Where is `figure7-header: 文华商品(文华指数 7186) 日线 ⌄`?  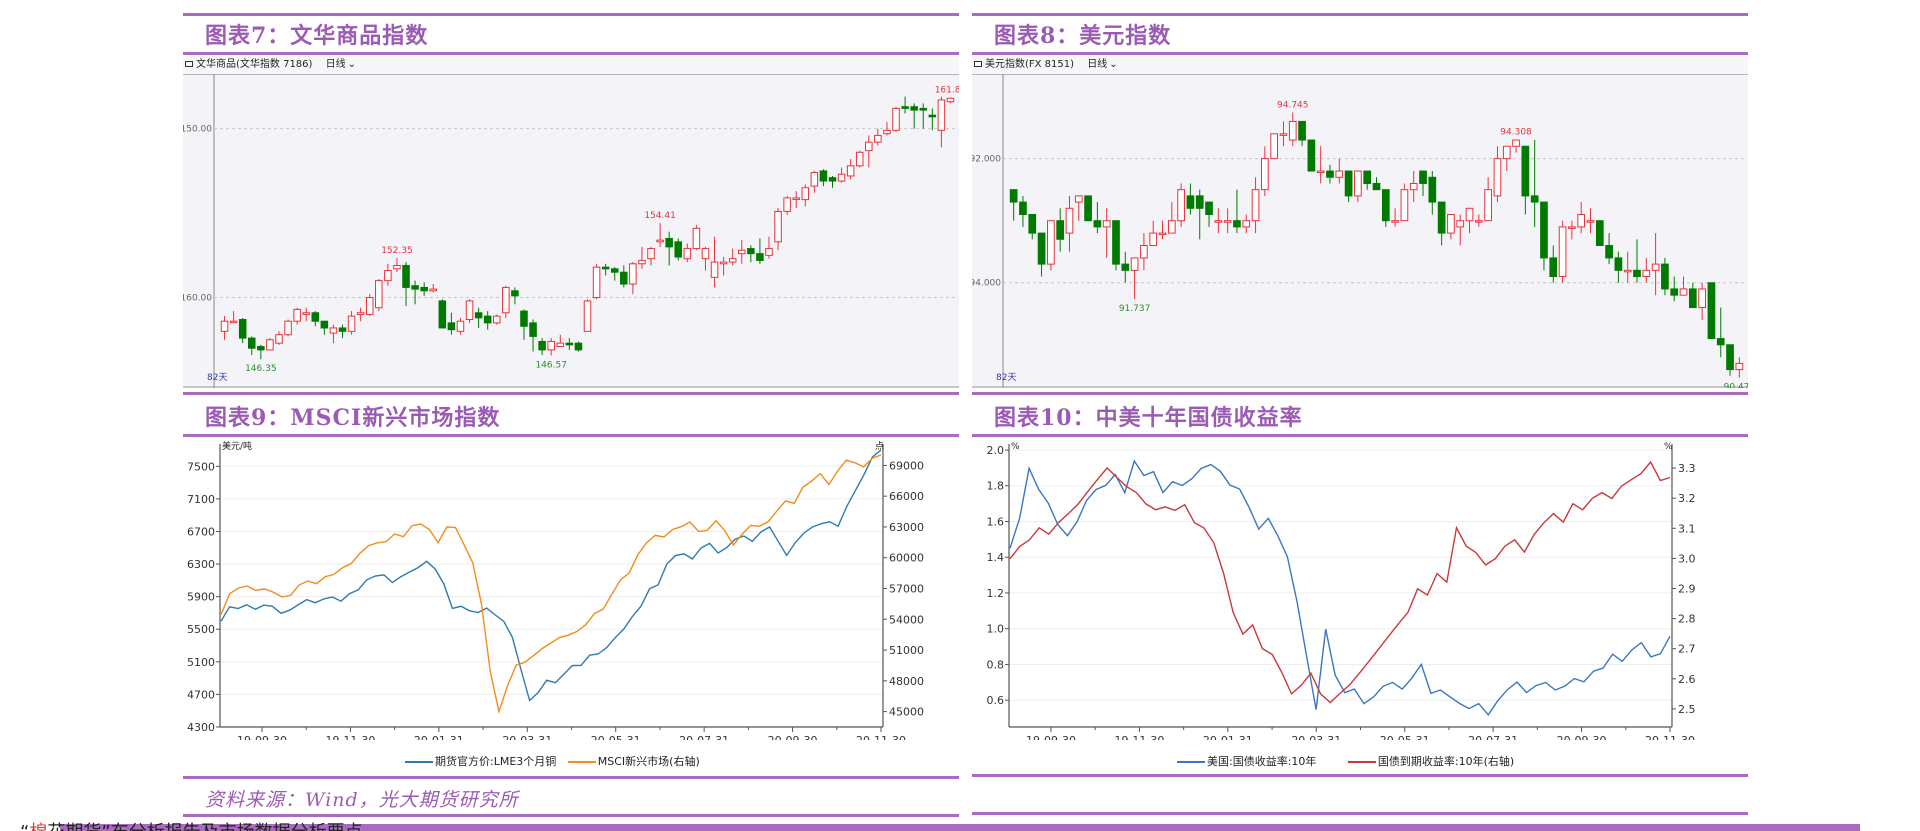
figure7-header: 文华商品(文华指数 7186) 日线 ⌄ is located at coordinates (571, 65).